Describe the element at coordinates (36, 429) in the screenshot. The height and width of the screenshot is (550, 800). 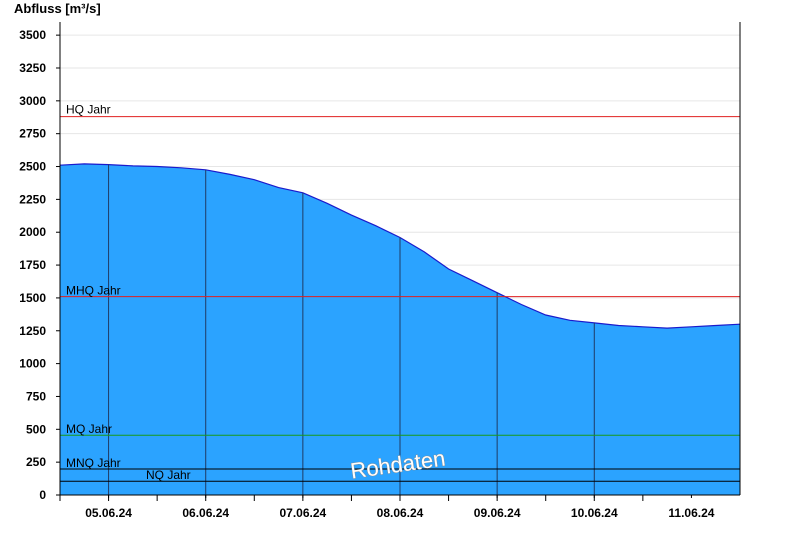
I see `y-tick-label: 500` at that location.